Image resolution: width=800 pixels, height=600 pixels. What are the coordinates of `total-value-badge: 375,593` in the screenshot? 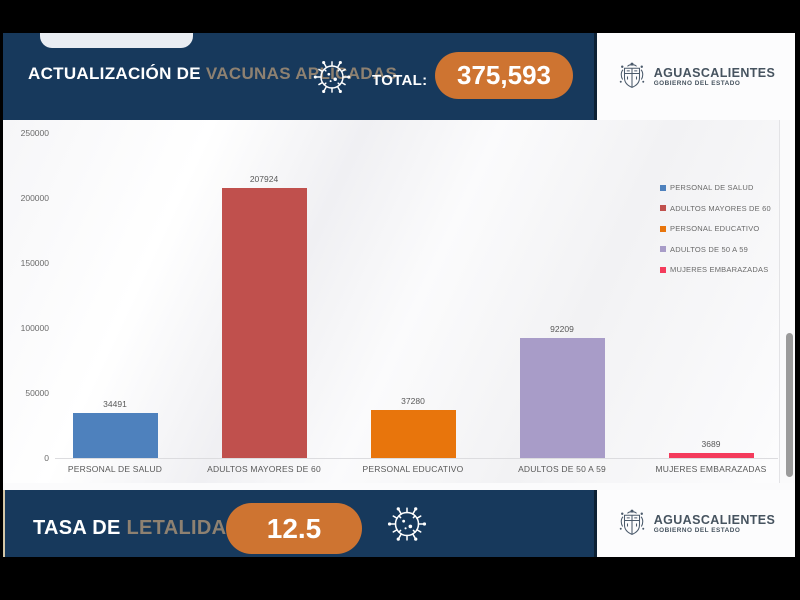 It's located at (504, 75).